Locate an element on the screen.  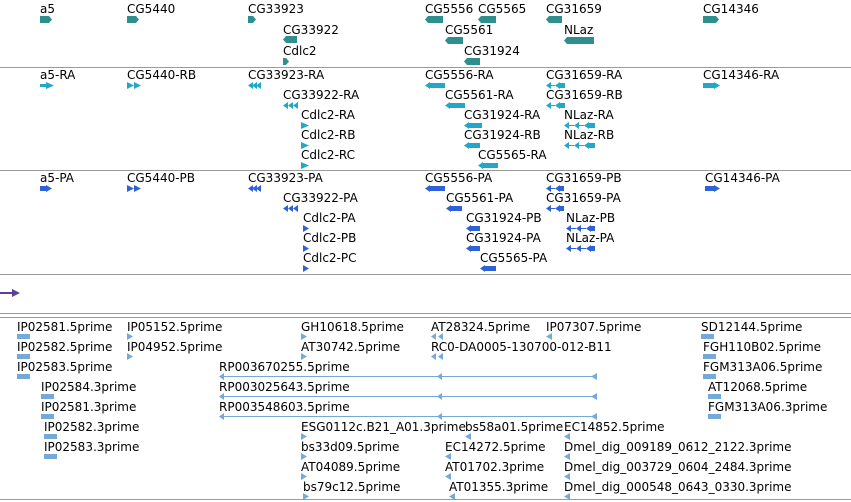
transcript-label: Cdlc2-RA is located at coordinates (328, 115).